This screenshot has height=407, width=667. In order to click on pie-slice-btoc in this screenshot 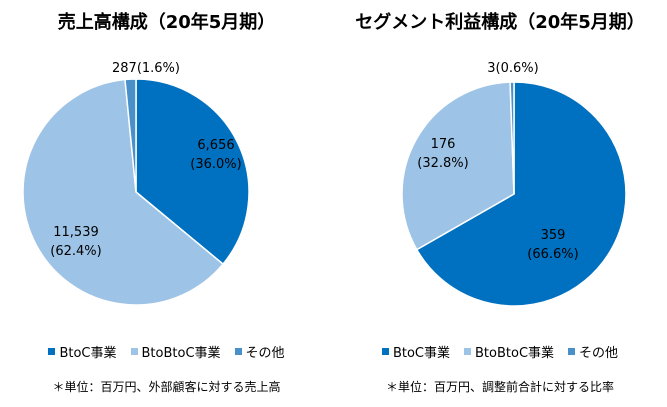, I will do `click(192, 172)`.